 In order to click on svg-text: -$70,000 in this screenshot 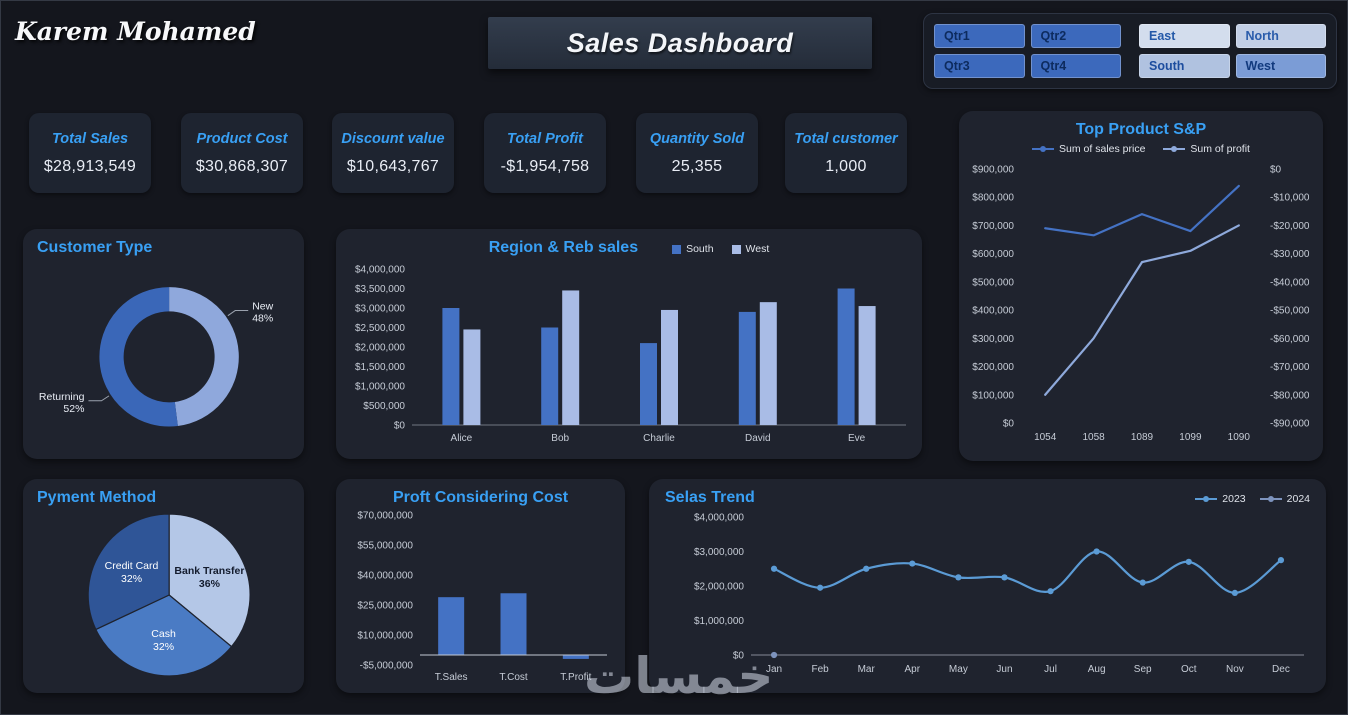, I will do `click(1290, 367)`.